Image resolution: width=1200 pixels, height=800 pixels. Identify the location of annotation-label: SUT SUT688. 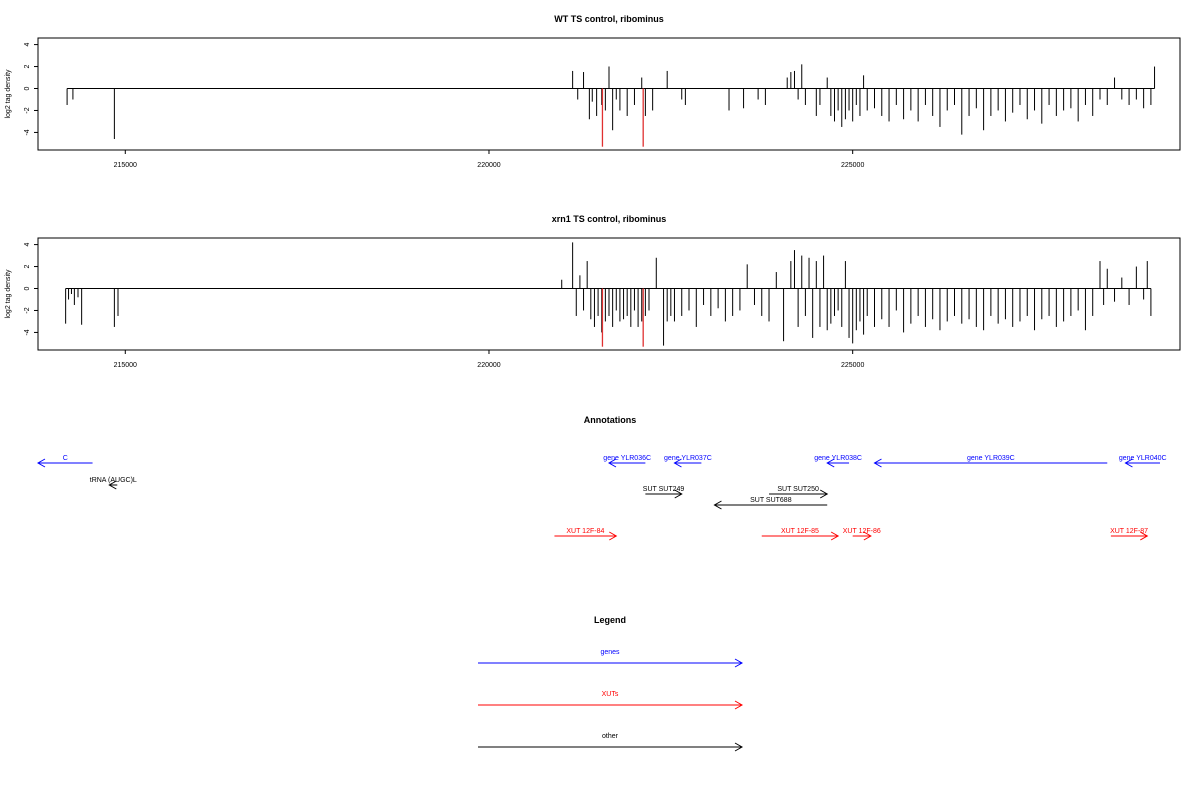
(771, 500).